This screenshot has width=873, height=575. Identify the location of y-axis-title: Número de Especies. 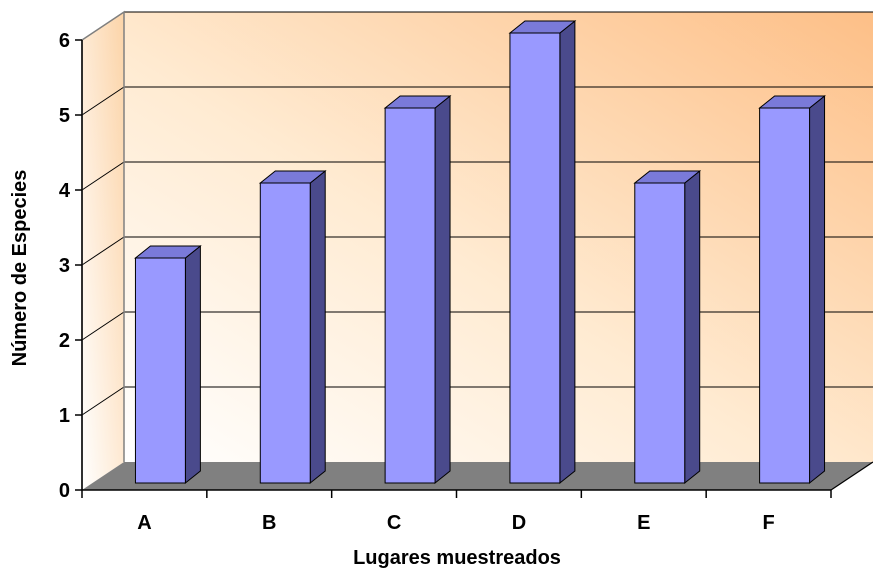
(20, 268).